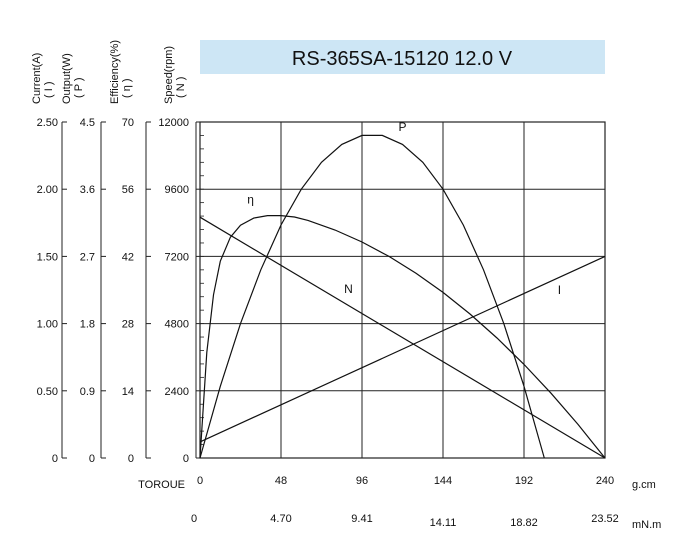 The width and height of the screenshot is (700, 550). Describe the element at coordinates (646, 525) in the screenshot. I see `x-axis-secondary-unit: mN.m` at that location.